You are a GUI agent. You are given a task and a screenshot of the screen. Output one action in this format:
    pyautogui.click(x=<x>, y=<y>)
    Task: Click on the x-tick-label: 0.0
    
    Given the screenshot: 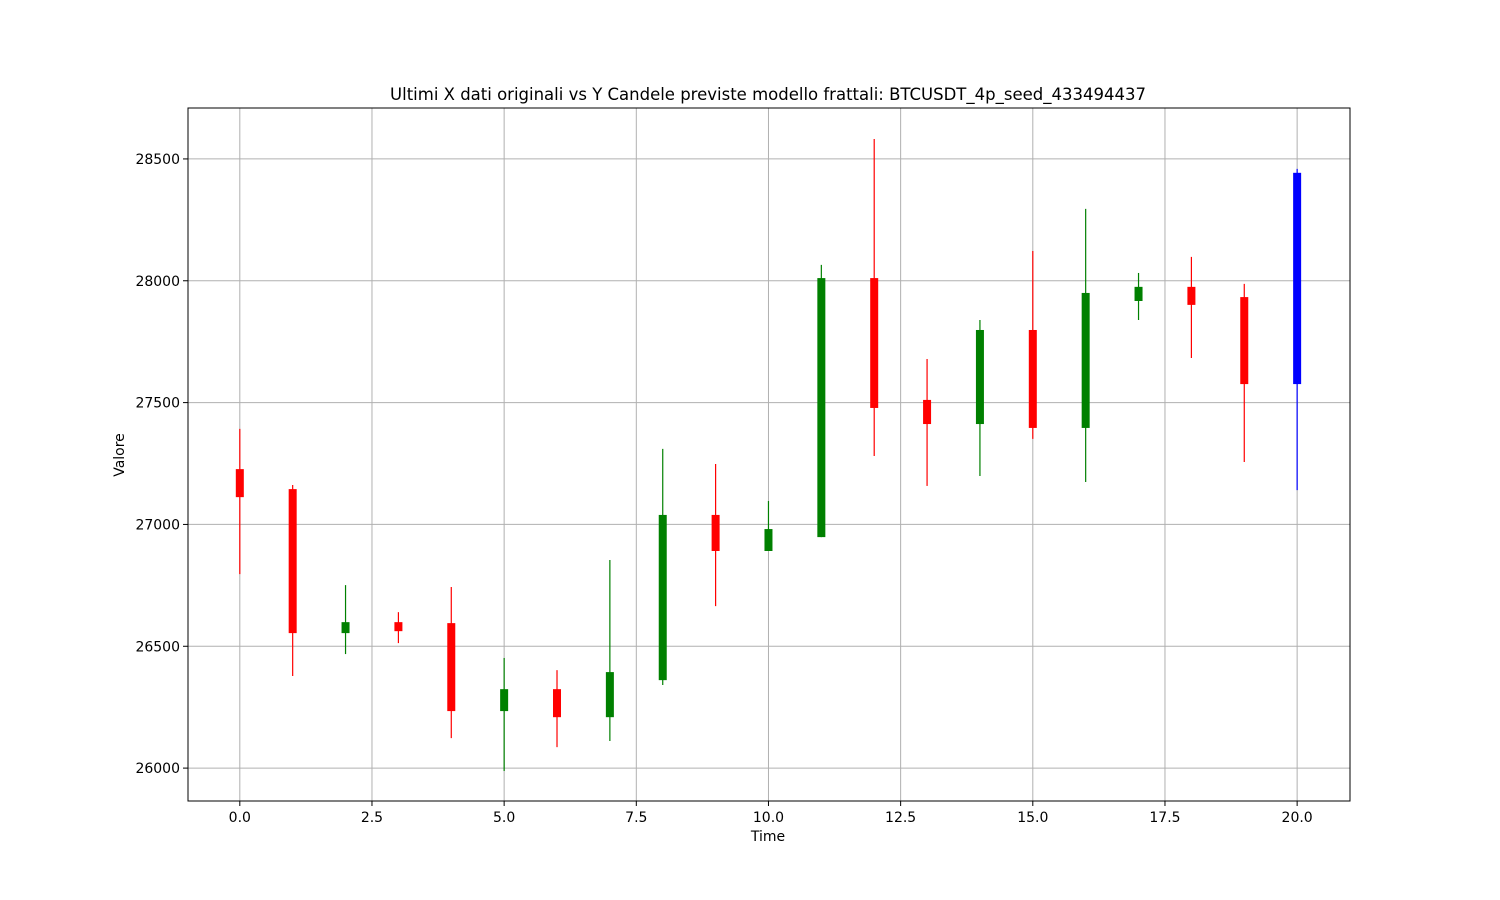 What is the action you would take?
    pyautogui.click(x=240, y=818)
    